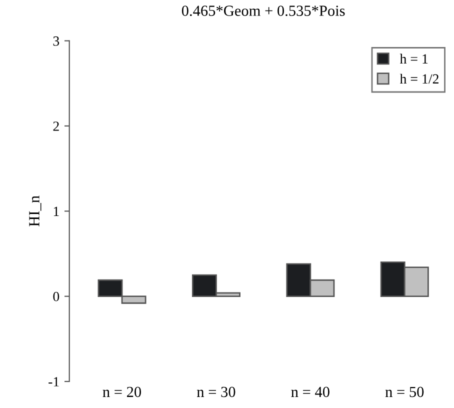 The width and height of the screenshot is (454, 408). What do you see at coordinates (56, 41) in the screenshot?
I see `y-tick-label: 3` at bounding box center [56, 41].